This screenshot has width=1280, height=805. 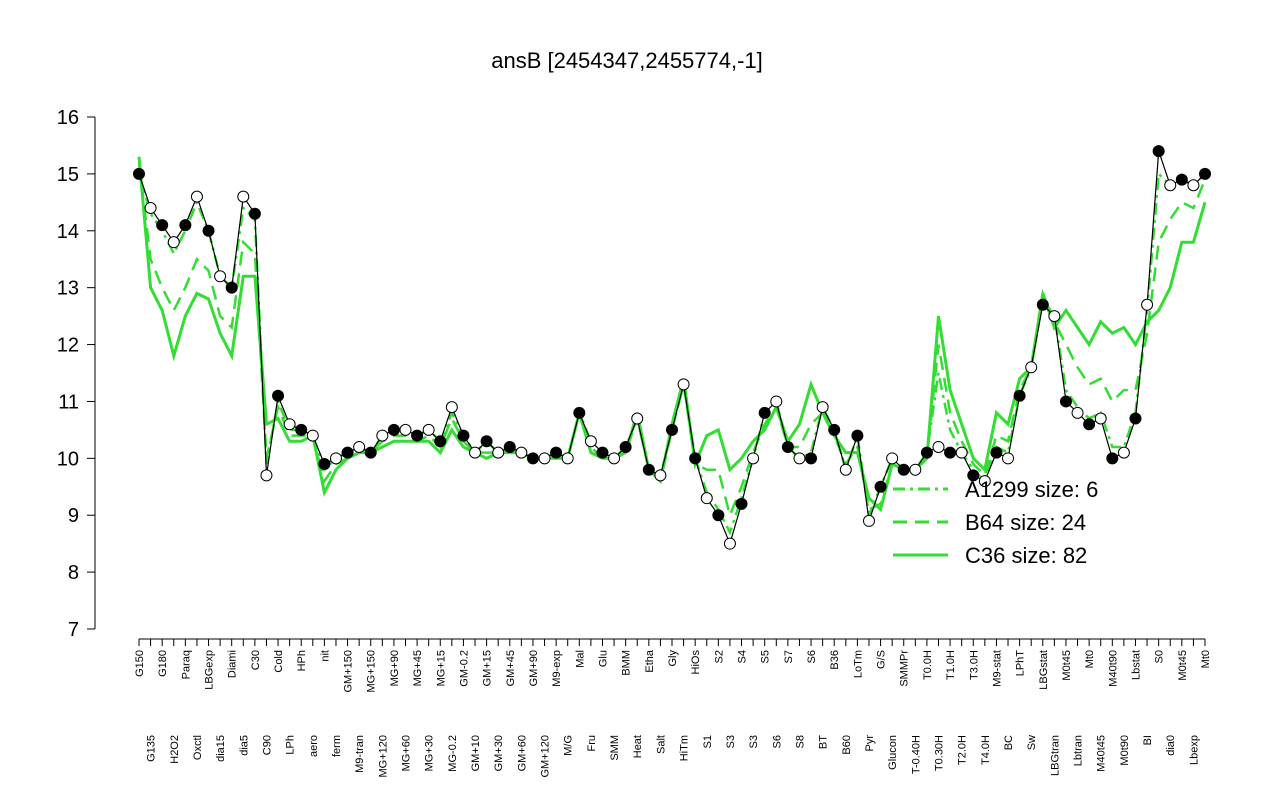 I want to click on x-tick-label: HiTm, so click(x=685, y=748).